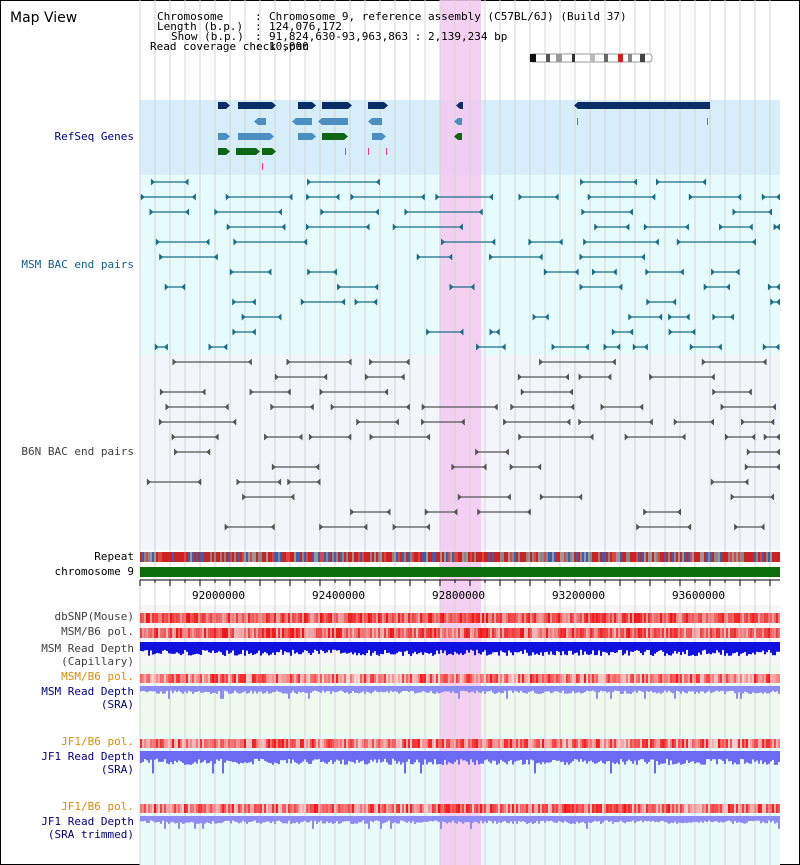 The width and height of the screenshot is (800, 865). Describe the element at coordinates (94, 136) in the screenshot. I see `track-label-refseq: RefSeq Genes` at that location.